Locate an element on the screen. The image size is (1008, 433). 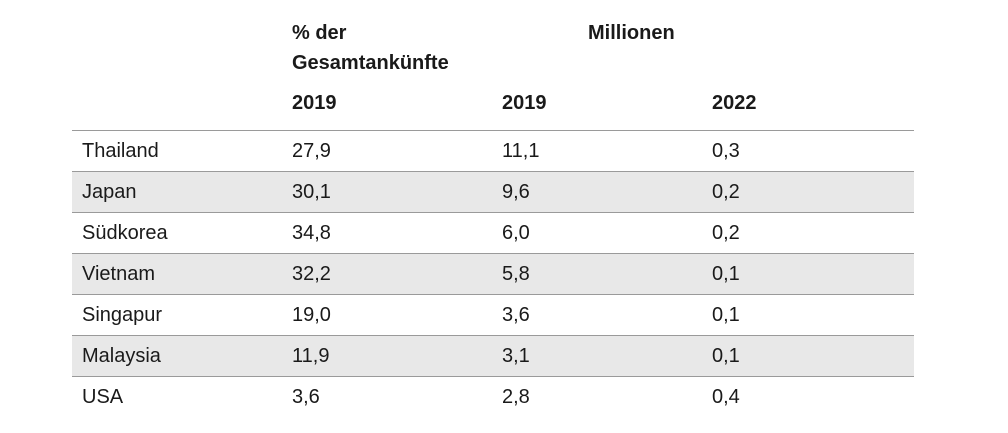
cell-country: Südkorea is located at coordinates (125, 233).